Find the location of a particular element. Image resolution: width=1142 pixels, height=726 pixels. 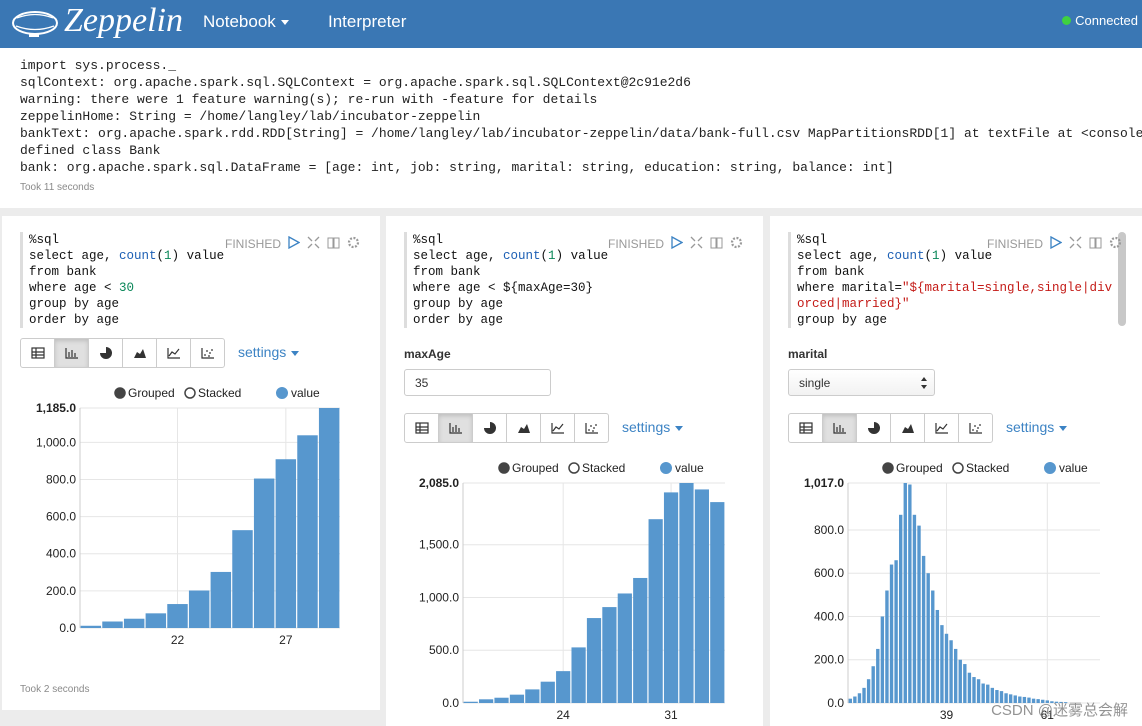

param-label: maxAge is located at coordinates (427, 354).